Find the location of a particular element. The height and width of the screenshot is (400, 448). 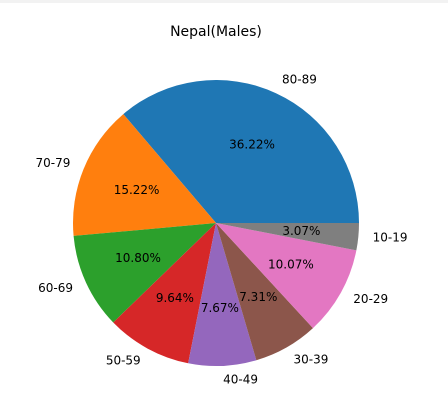

slice-label-80-89: 80-89 is located at coordinates (299, 80).